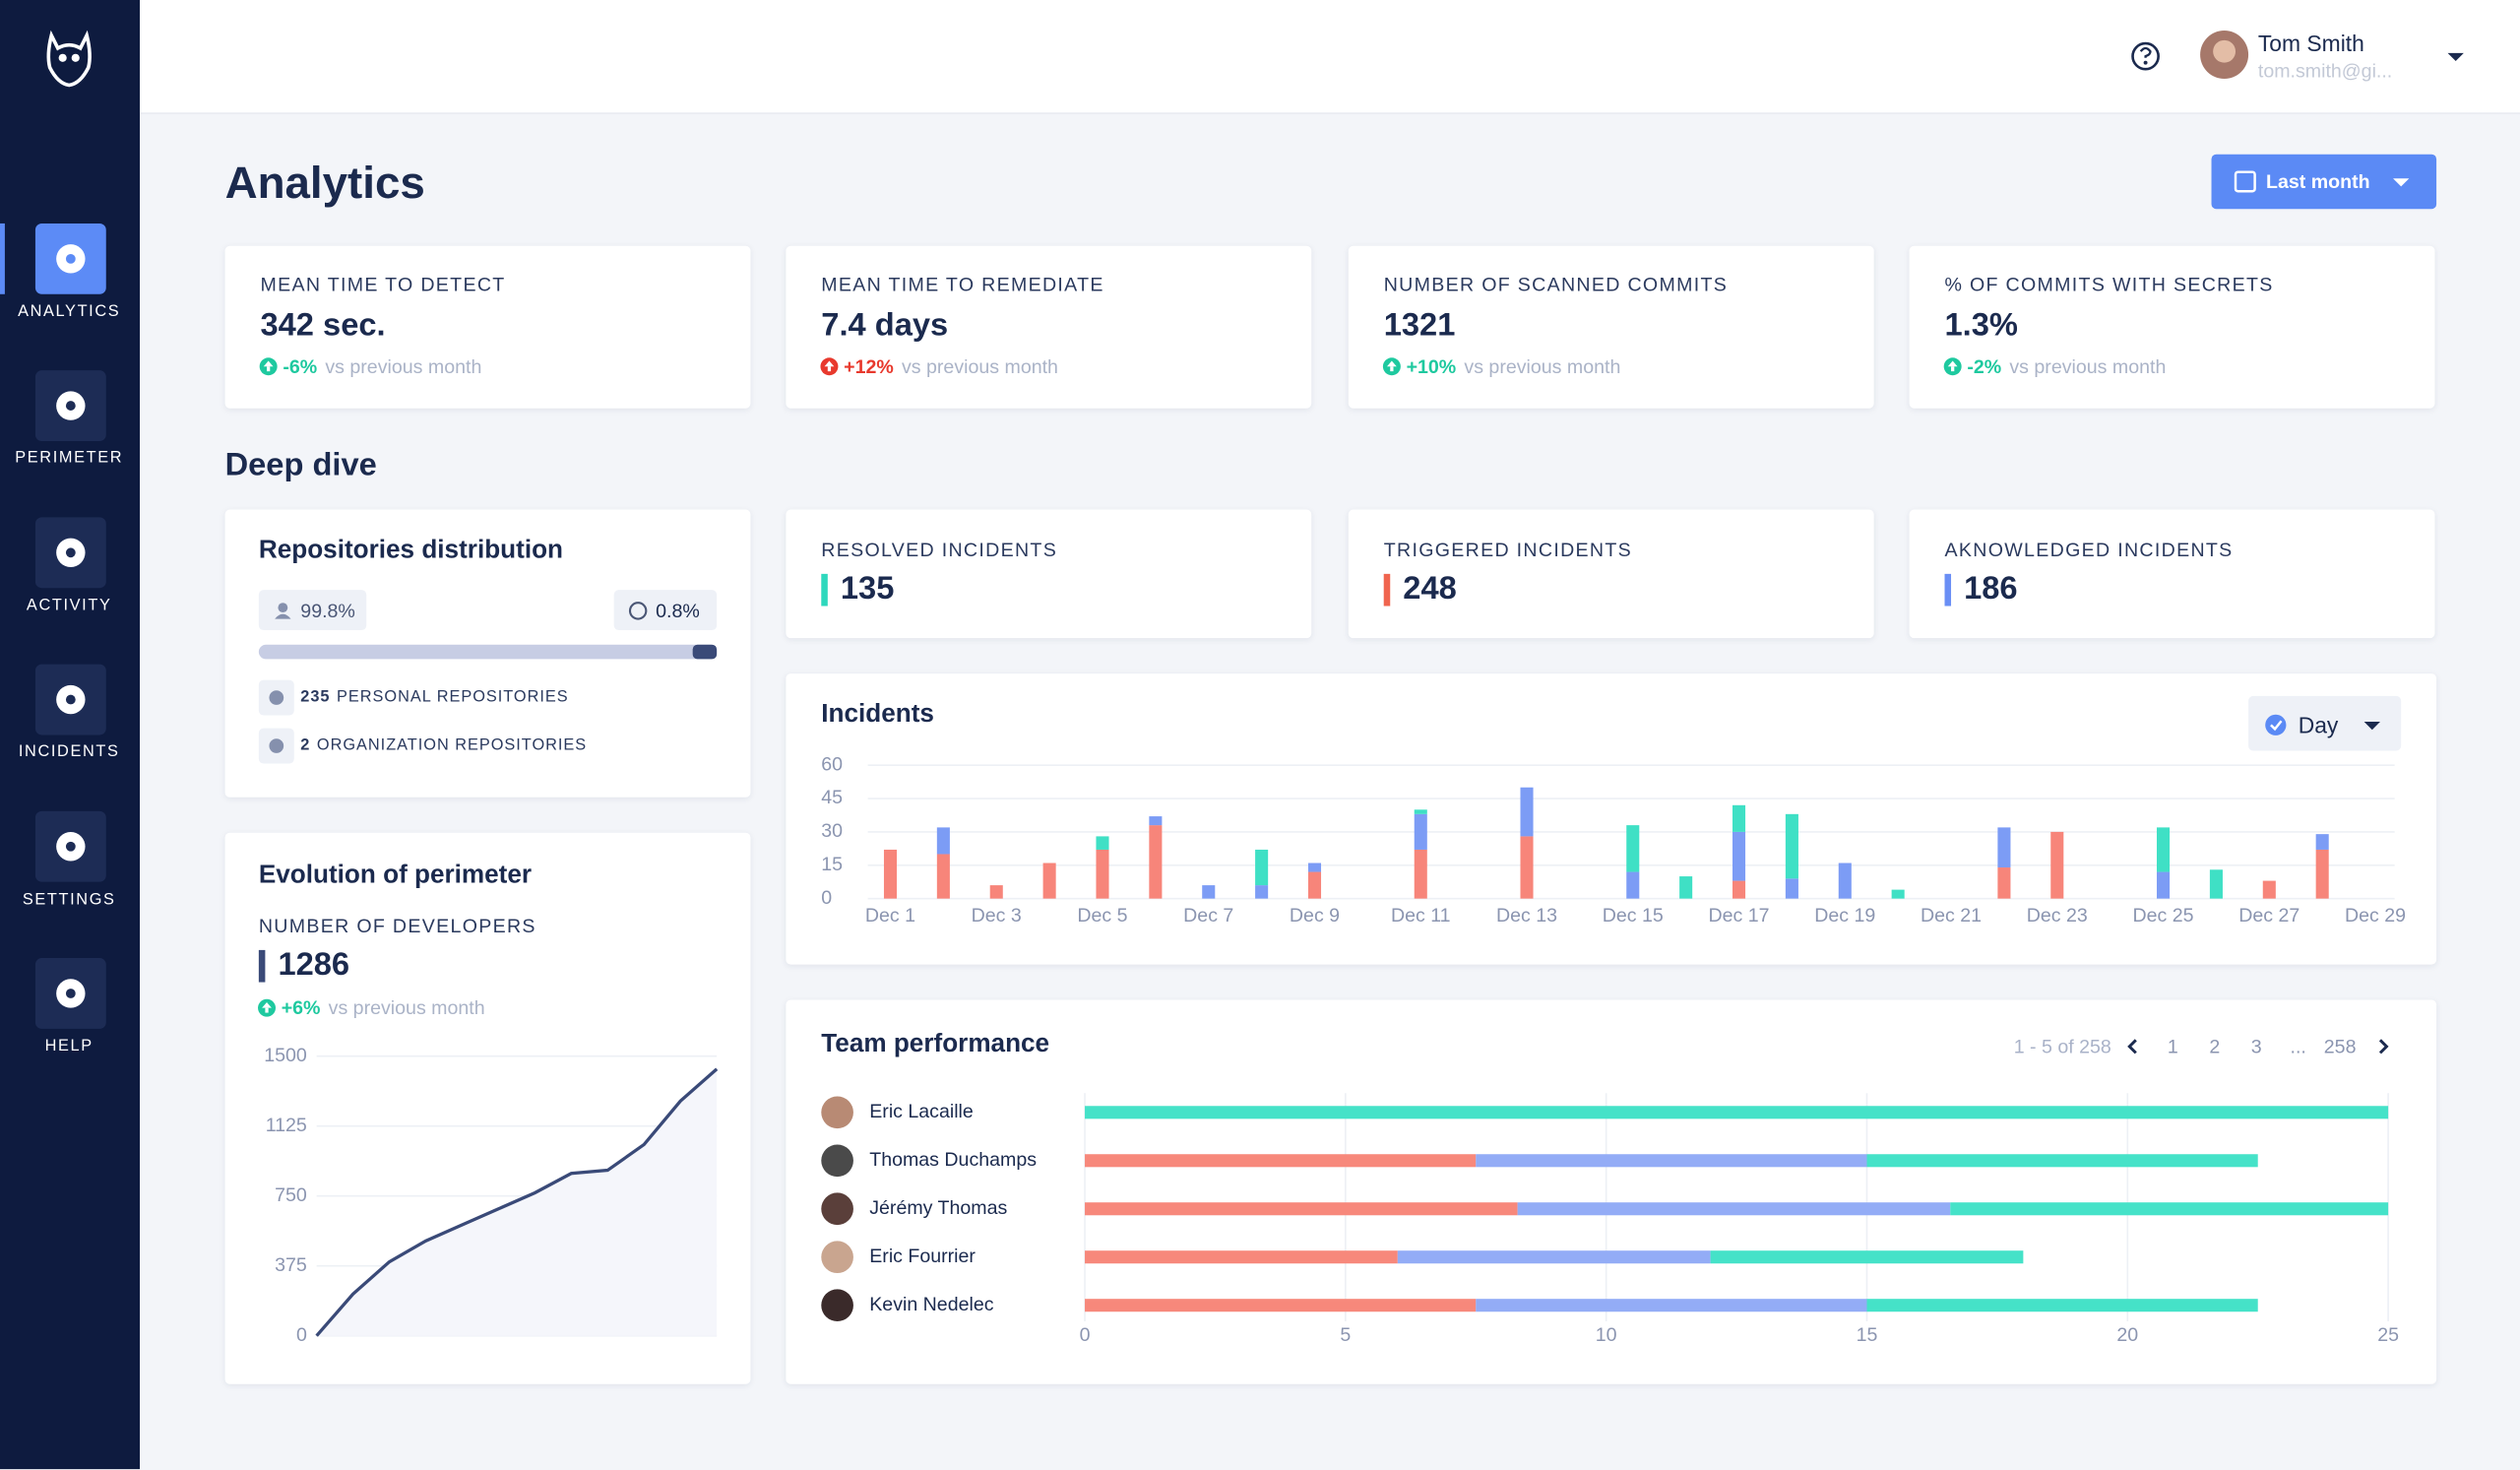 This screenshot has height=1470, width=2520. I want to click on incidents-card, so click(1611, 819).